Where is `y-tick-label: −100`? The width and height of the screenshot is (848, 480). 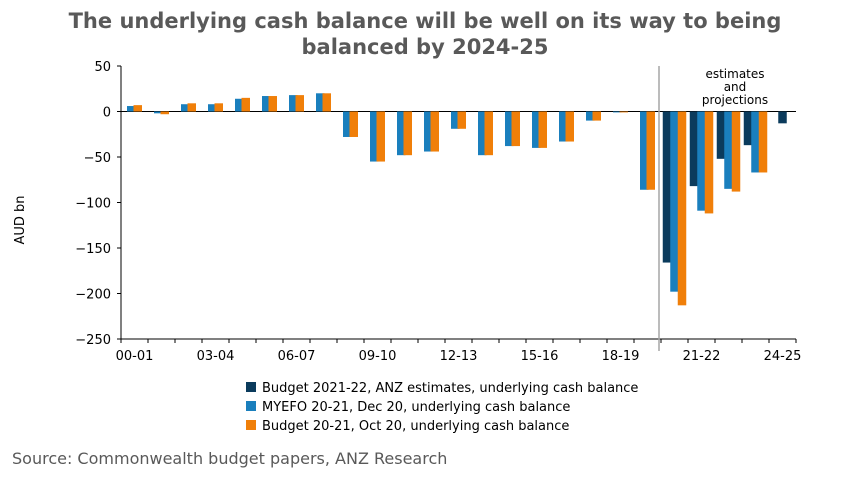
y-tick-label: −100 is located at coordinates (93, 204).